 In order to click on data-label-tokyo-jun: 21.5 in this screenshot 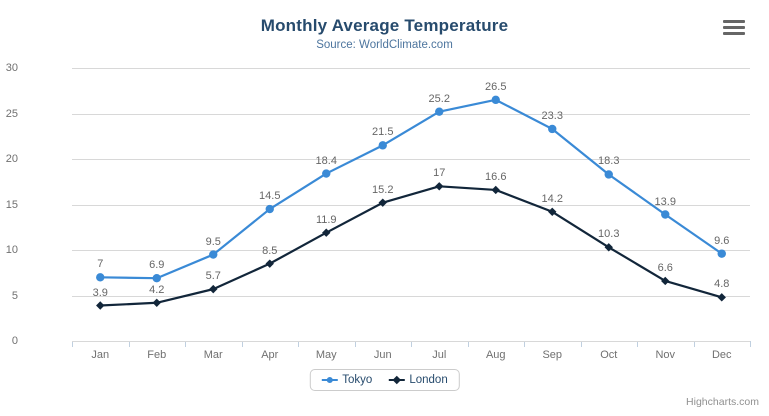, I will do `click(383, 132)`.